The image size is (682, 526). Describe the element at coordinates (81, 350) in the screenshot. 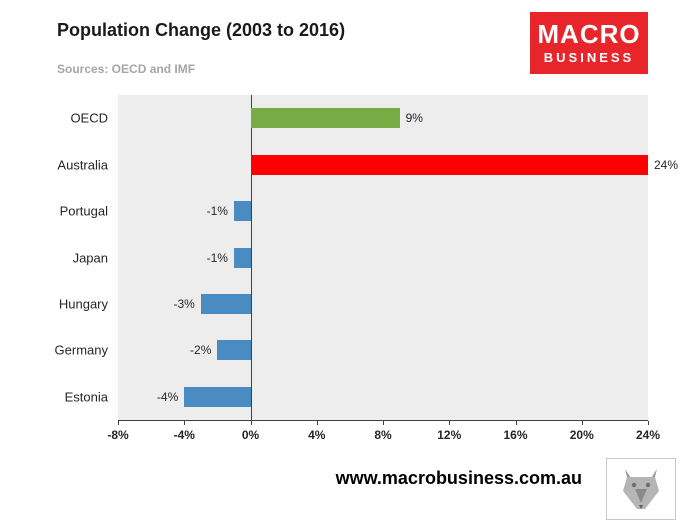

I see `category-label-germany: Germany` at that location.